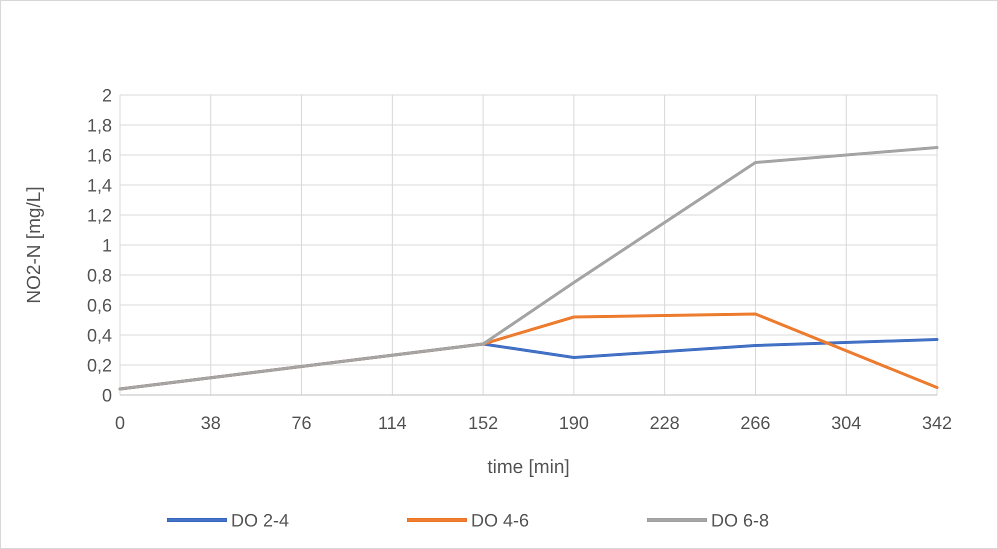  What do you see at coordinates (107, 395) in the screenshot?
I see `y-tick-label: 0` at bounding box center [107, 395].